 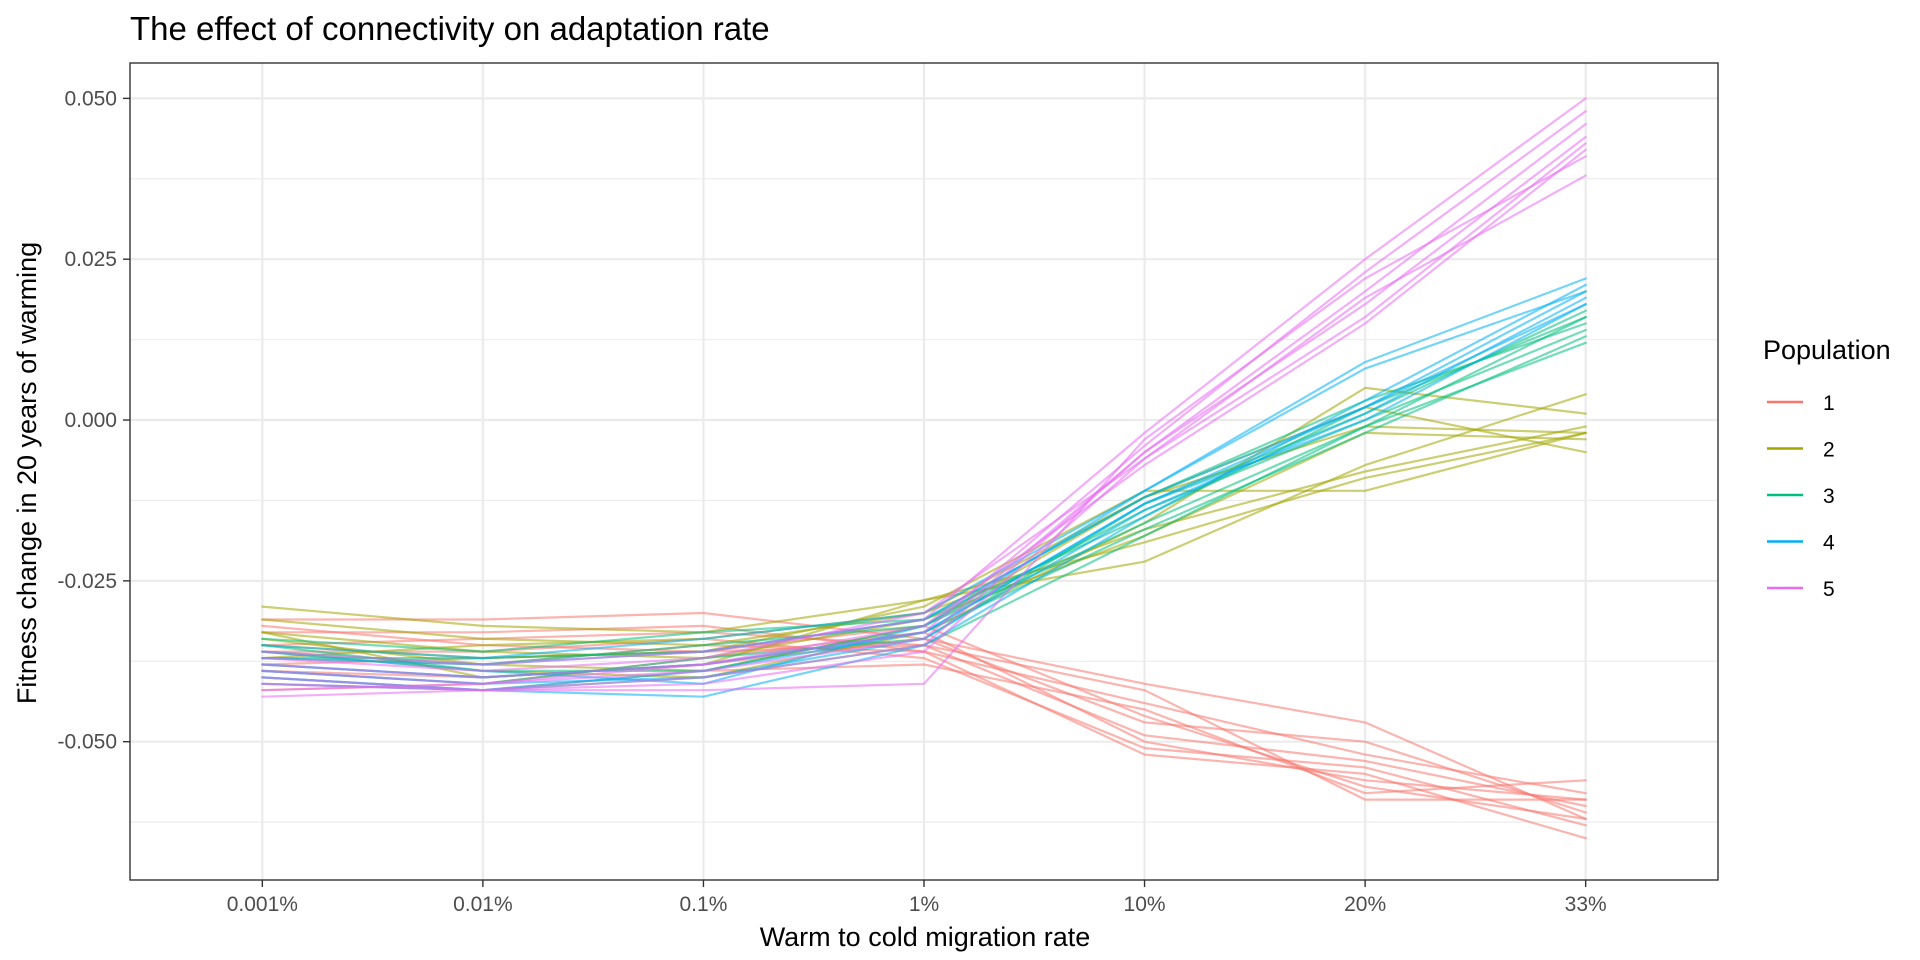 What do you see at coordinates (1827, 350) in the screenshot?
I see `legend-title: Population` at bounding box center [1827, 350].